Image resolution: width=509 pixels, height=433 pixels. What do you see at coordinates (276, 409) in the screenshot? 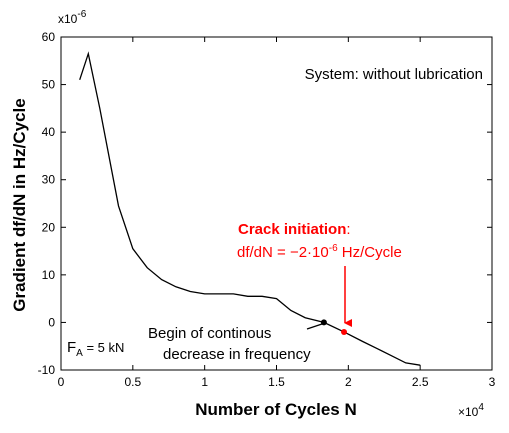
I see `x-axis-title: Number of Cycles N` at bounding box center [276, 409].